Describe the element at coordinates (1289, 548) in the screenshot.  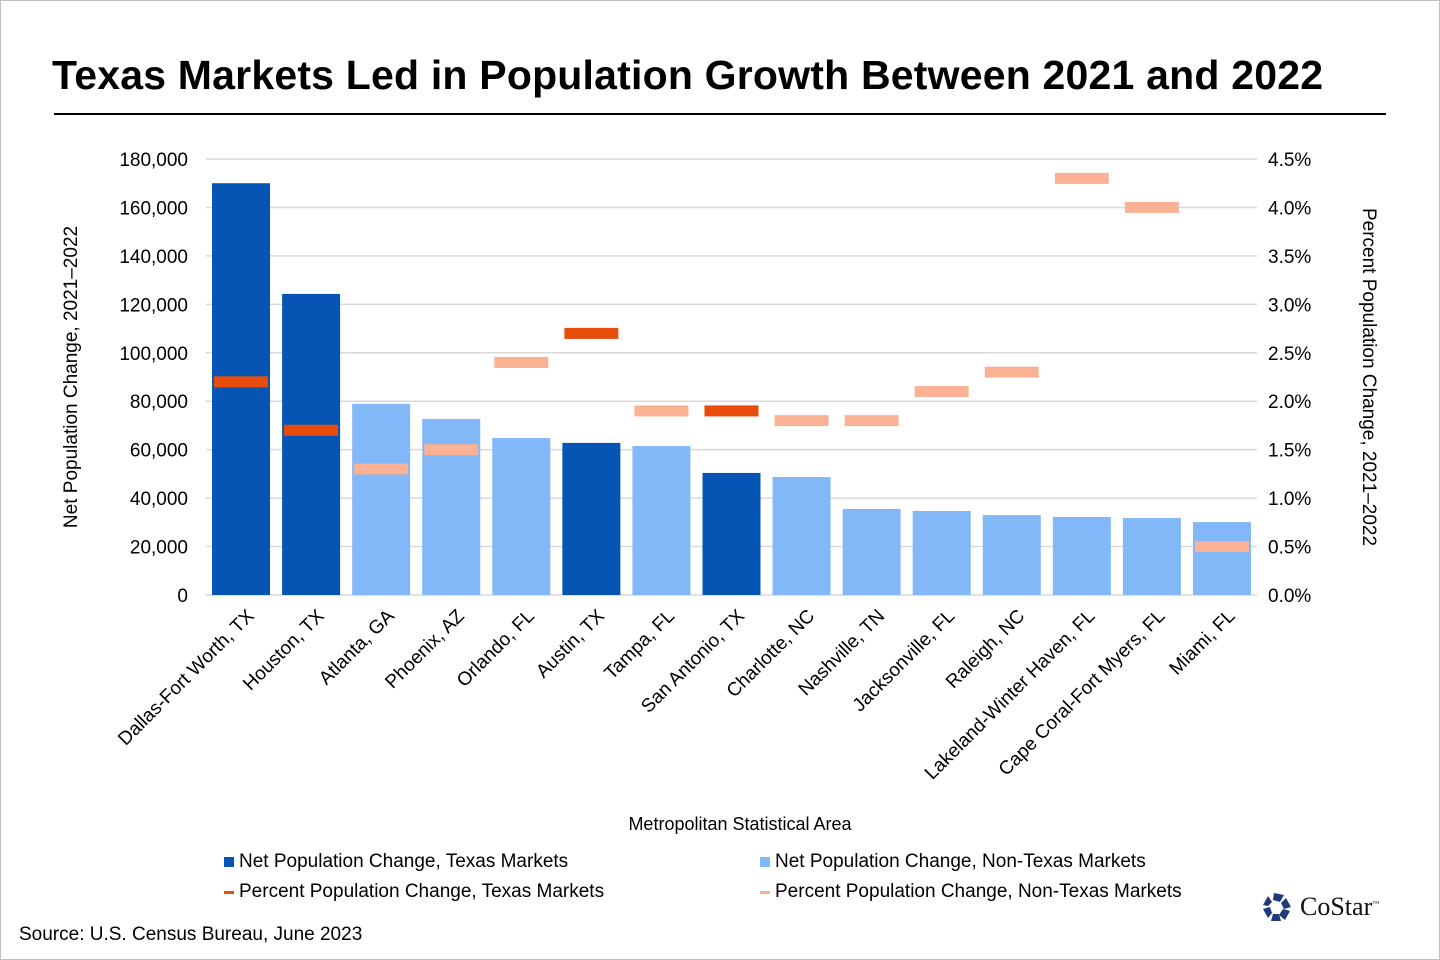
I see `y2-tick-label: 0.5%` at that location.